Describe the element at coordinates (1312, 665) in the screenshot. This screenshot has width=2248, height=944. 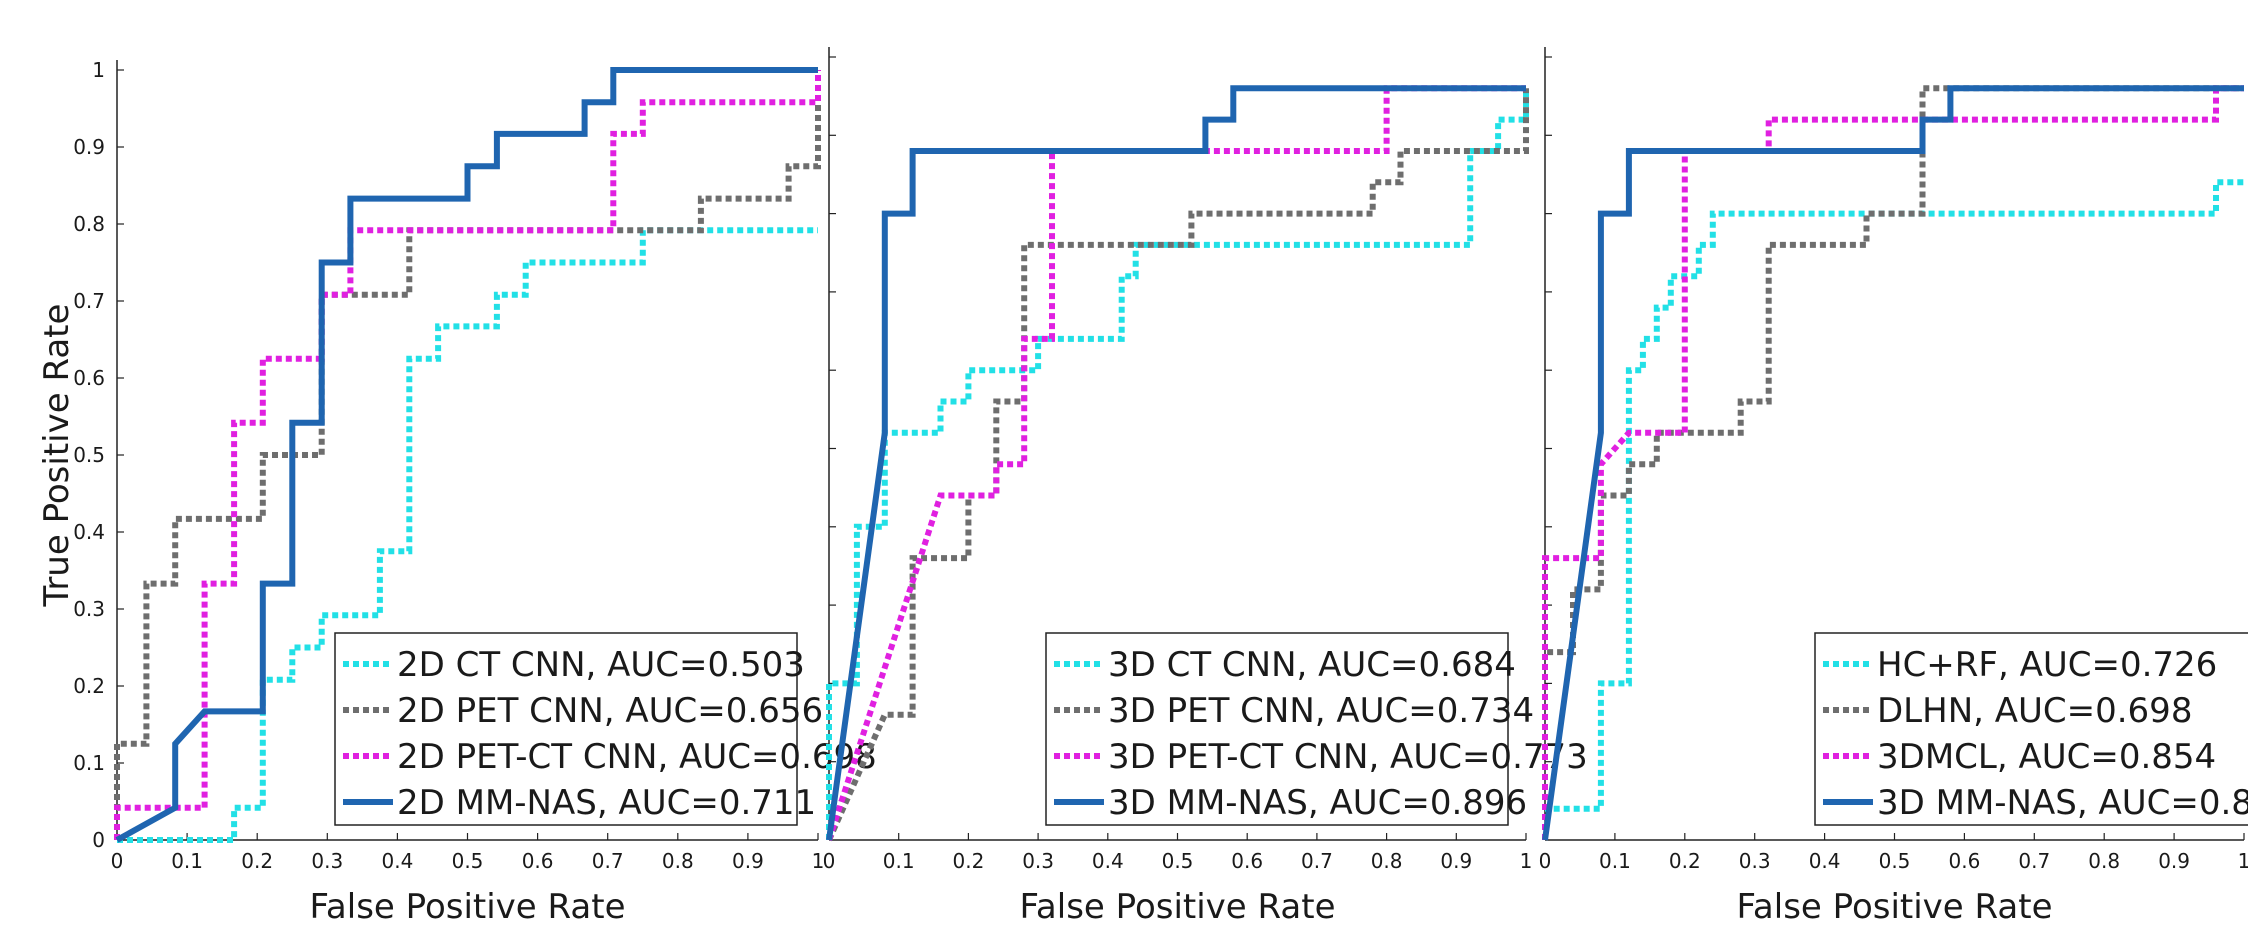
I see `legend-label: 3D CT CNN, AUC=0.684` at that location.